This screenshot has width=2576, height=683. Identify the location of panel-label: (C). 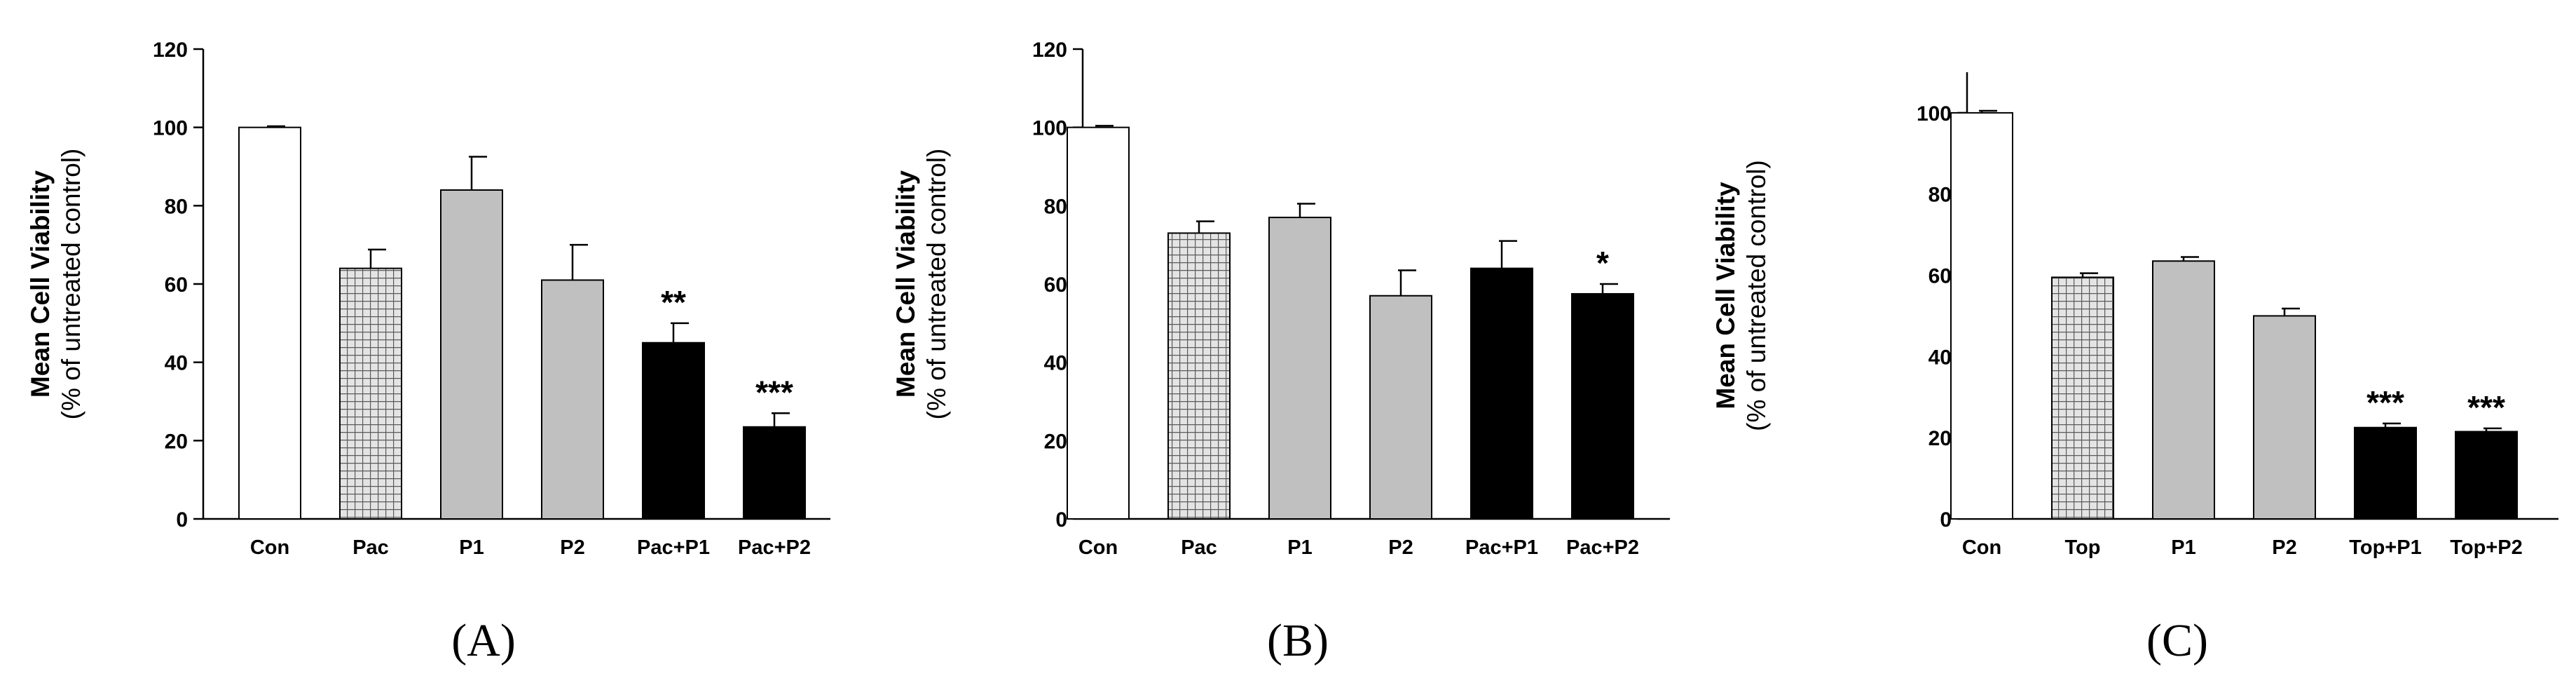
(2177, 640).